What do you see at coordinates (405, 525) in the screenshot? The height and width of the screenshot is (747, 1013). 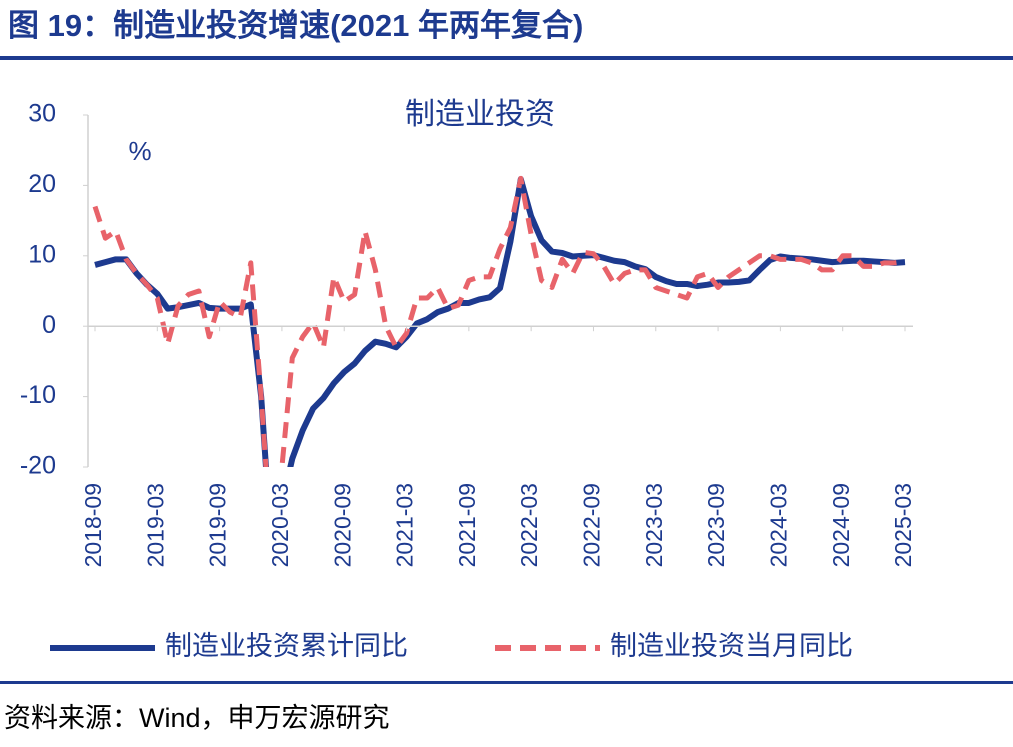 I see `x-tick-label: 2021-03` at bounding box center [405, 525].